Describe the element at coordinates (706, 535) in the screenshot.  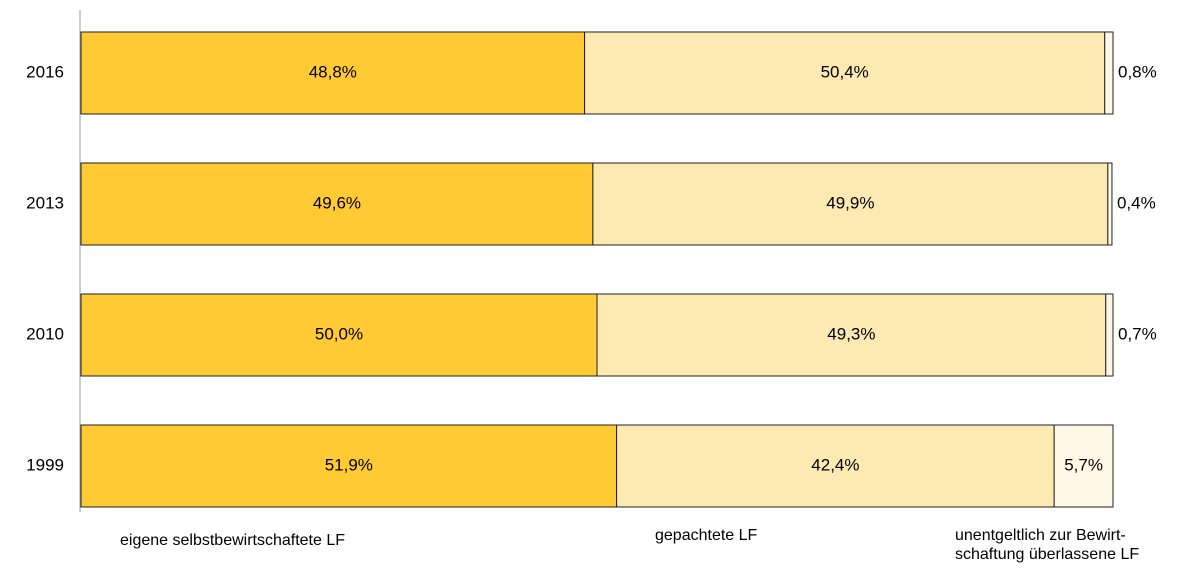
I see `legend-entry: gepachtete LF` at that location.